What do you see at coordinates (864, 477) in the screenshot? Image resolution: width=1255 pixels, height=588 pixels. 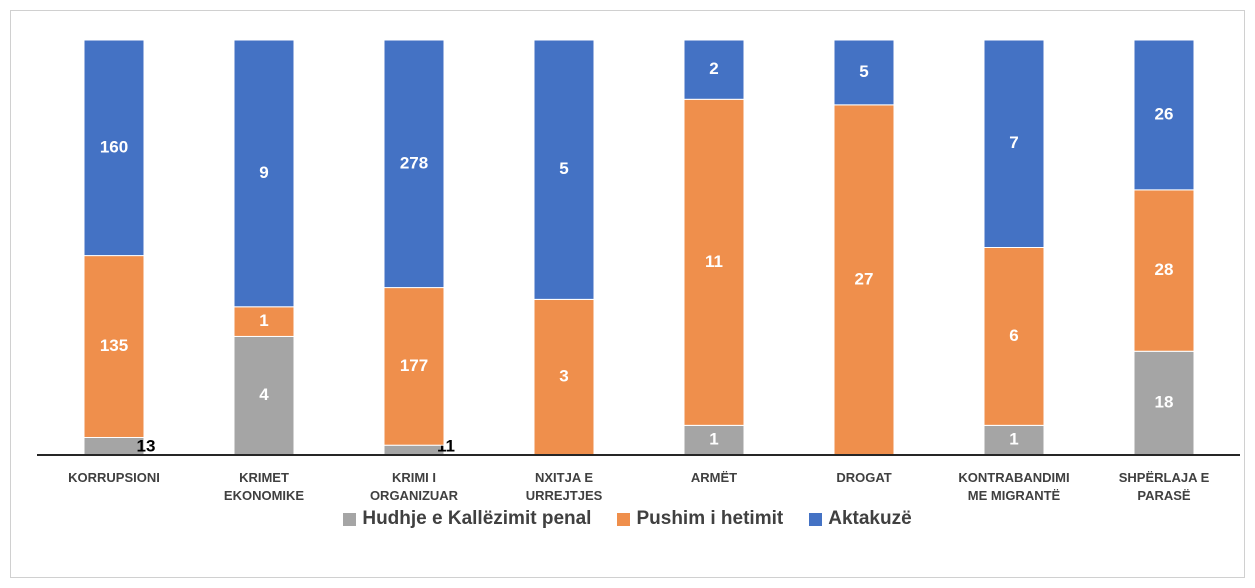 I see `x-tick-label: DROGAT` at bounding box center [864, 477].